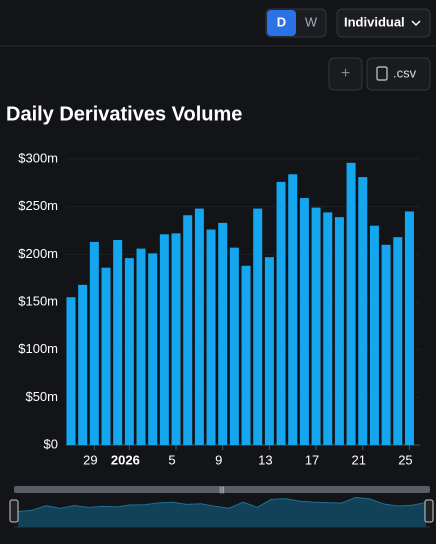 Image resolution: width=436 pixels, height=544 pixels. What do you see at coordinates (38, 253) in the screenshot?
I see `y-tick-label: $200m` at bounding box center [38, 253].